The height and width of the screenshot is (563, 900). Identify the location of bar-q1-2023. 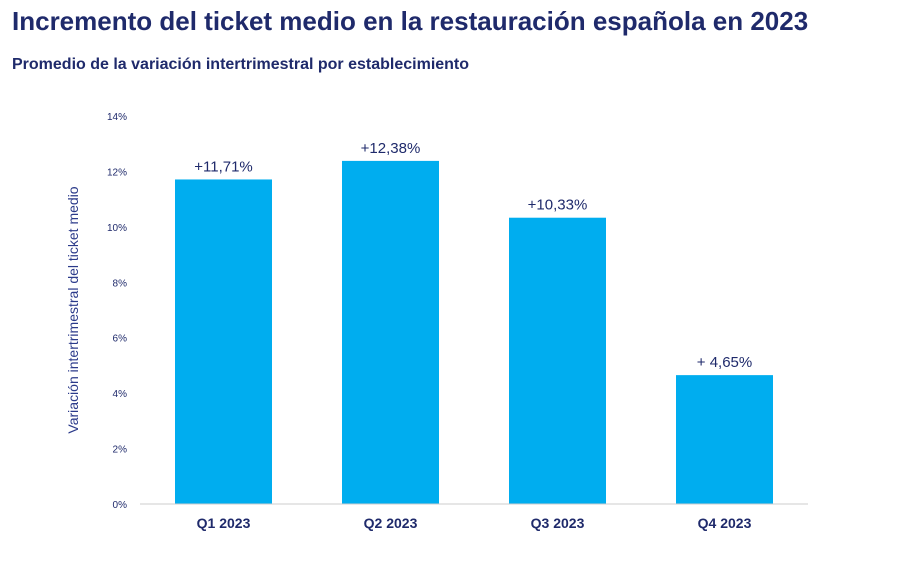
(223, 342).